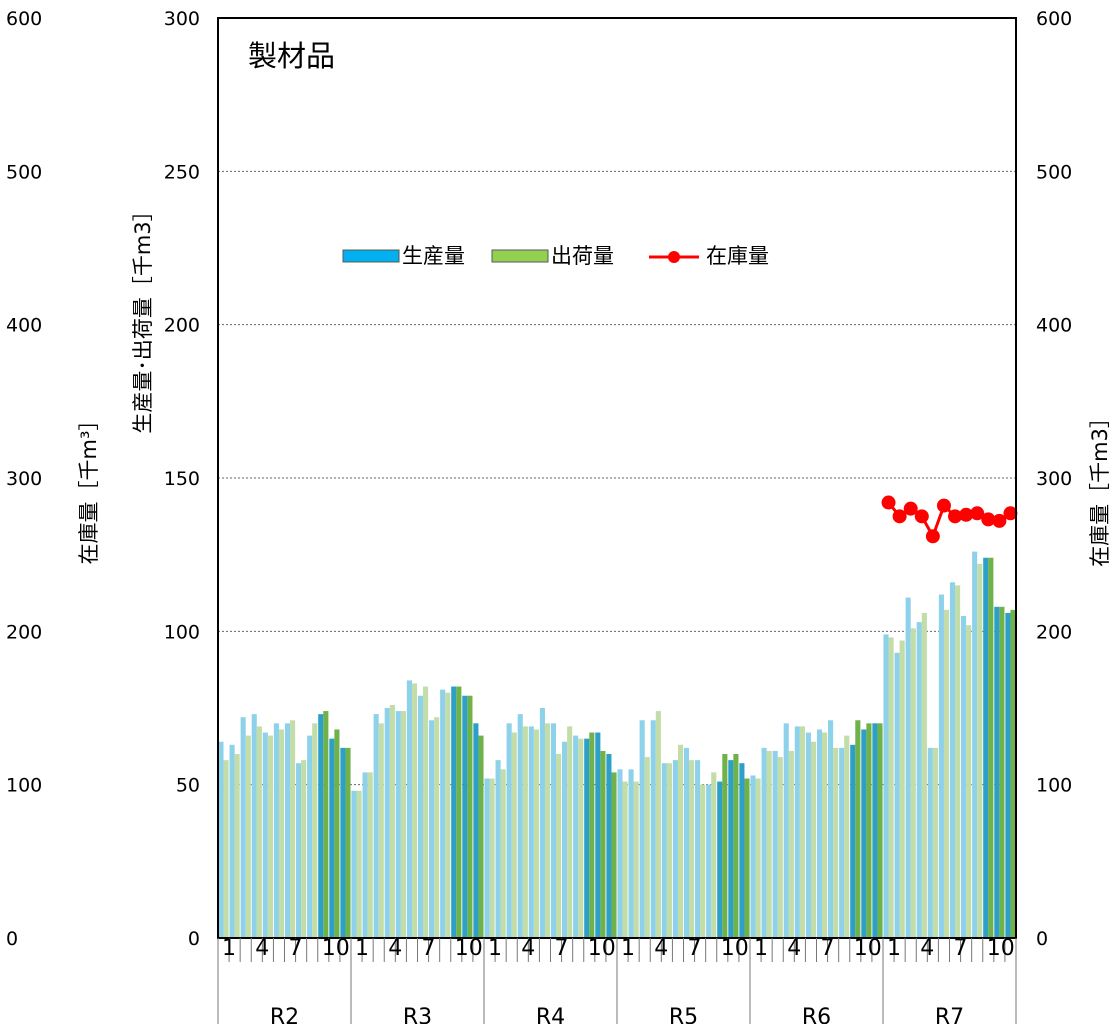 The image size is (1113, 1024). I want to click on year-group-label: R4, so click(550, 1014).